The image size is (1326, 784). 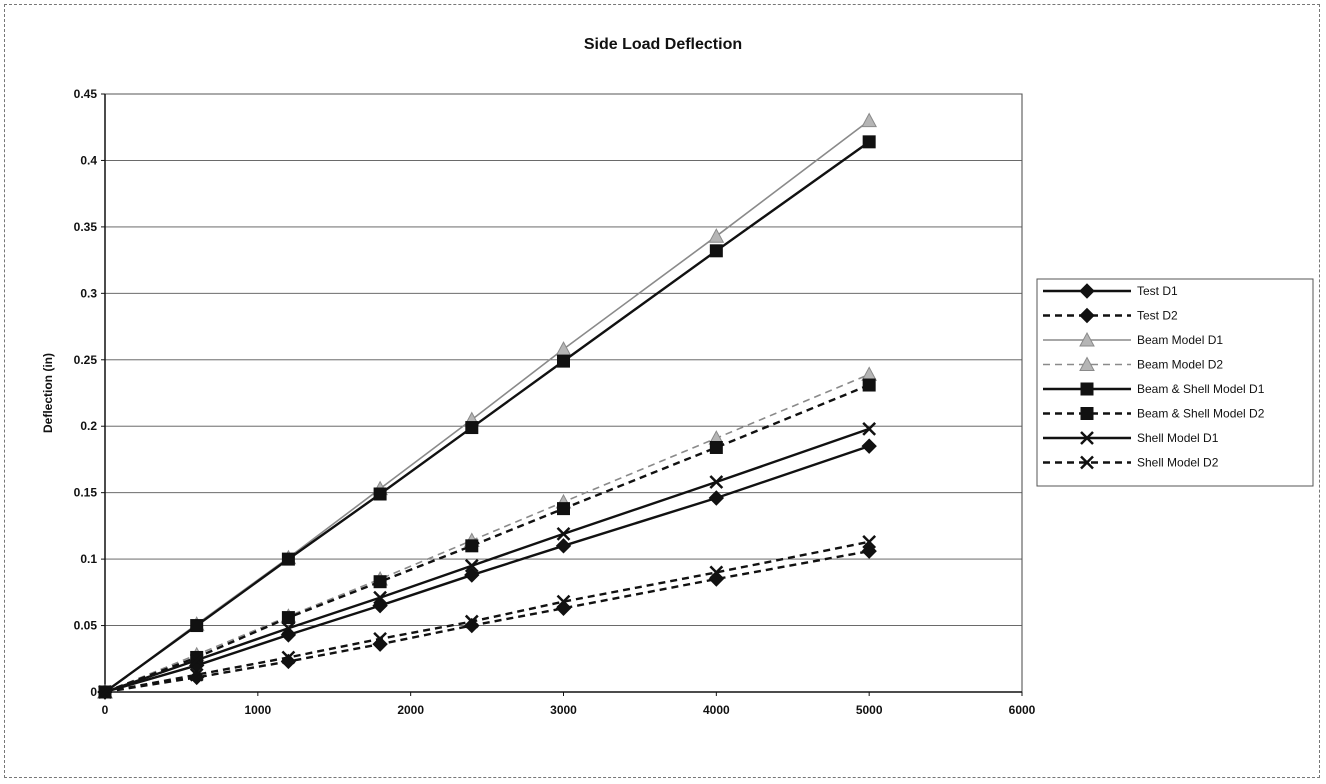 What do you see at coordinates (663, 44) in the screenshot?
I see `chart-title: Side Load Deflection` at bounding box center [663, 44].